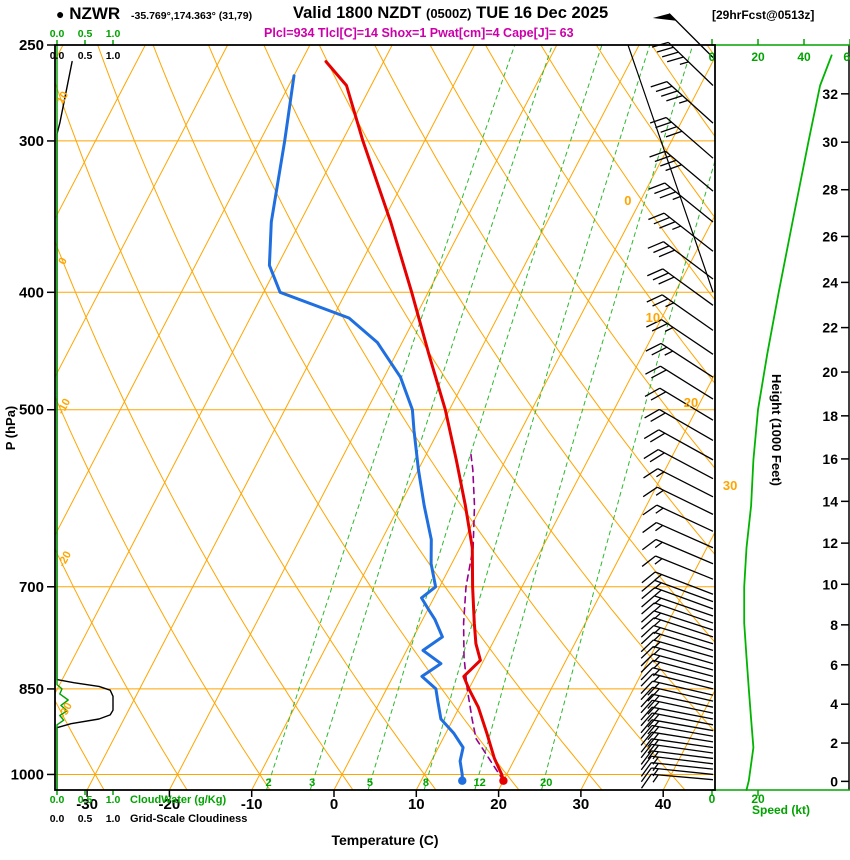  What do you see at coordinates (846, 57) in the screenshot?
I see `svg-text: 60` at bounding box center [846, 57].